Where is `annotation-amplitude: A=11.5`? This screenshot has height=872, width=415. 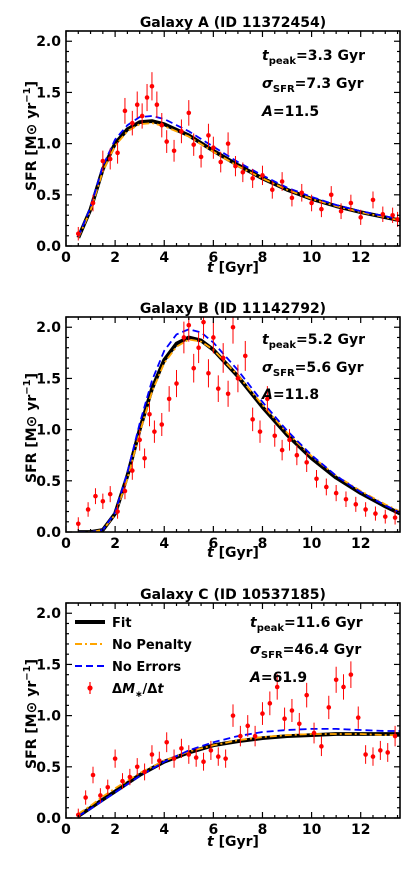 annotation-amplitude: A=11.5 is located at coordinates (290, 112).